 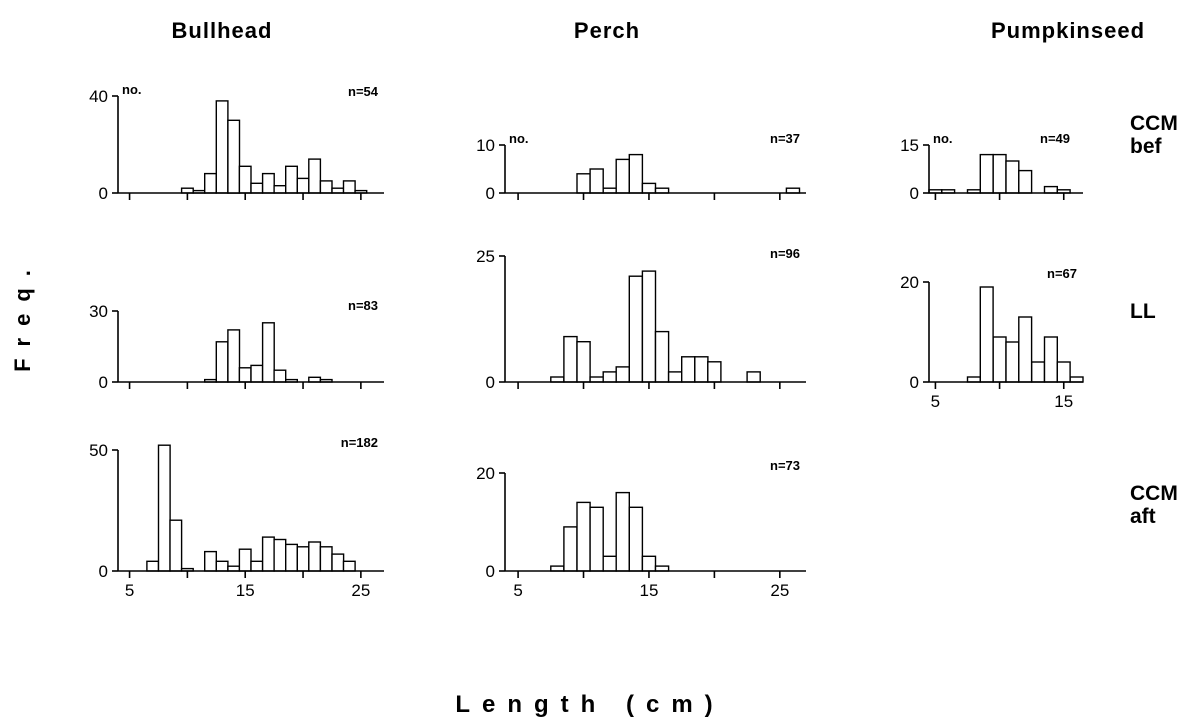 I want to click on histogram-panel: 0 15 n=49 no., so click(x=991, y=167).